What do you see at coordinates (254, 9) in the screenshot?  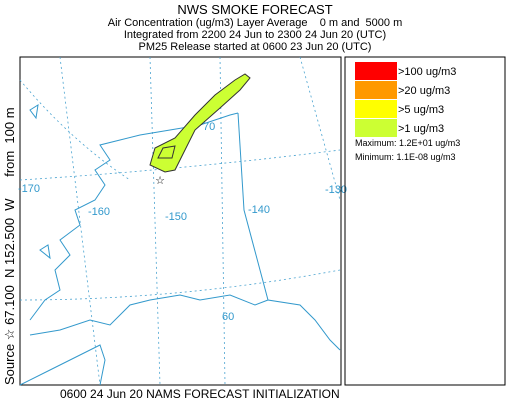 I see `title: NWS SMOKE FORECAST` at bounding box center [254, 9].